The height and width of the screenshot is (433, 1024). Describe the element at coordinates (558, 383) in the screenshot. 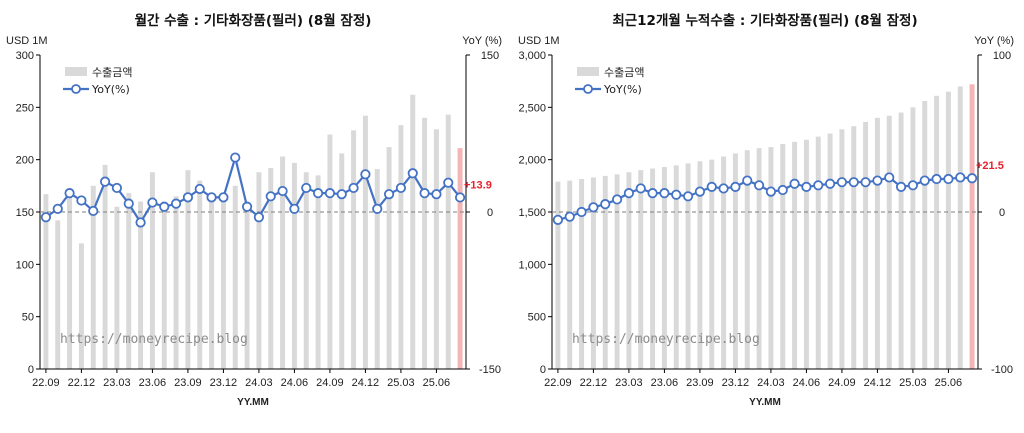

I see `cumulative-xtick-label: 22.09` at that location.